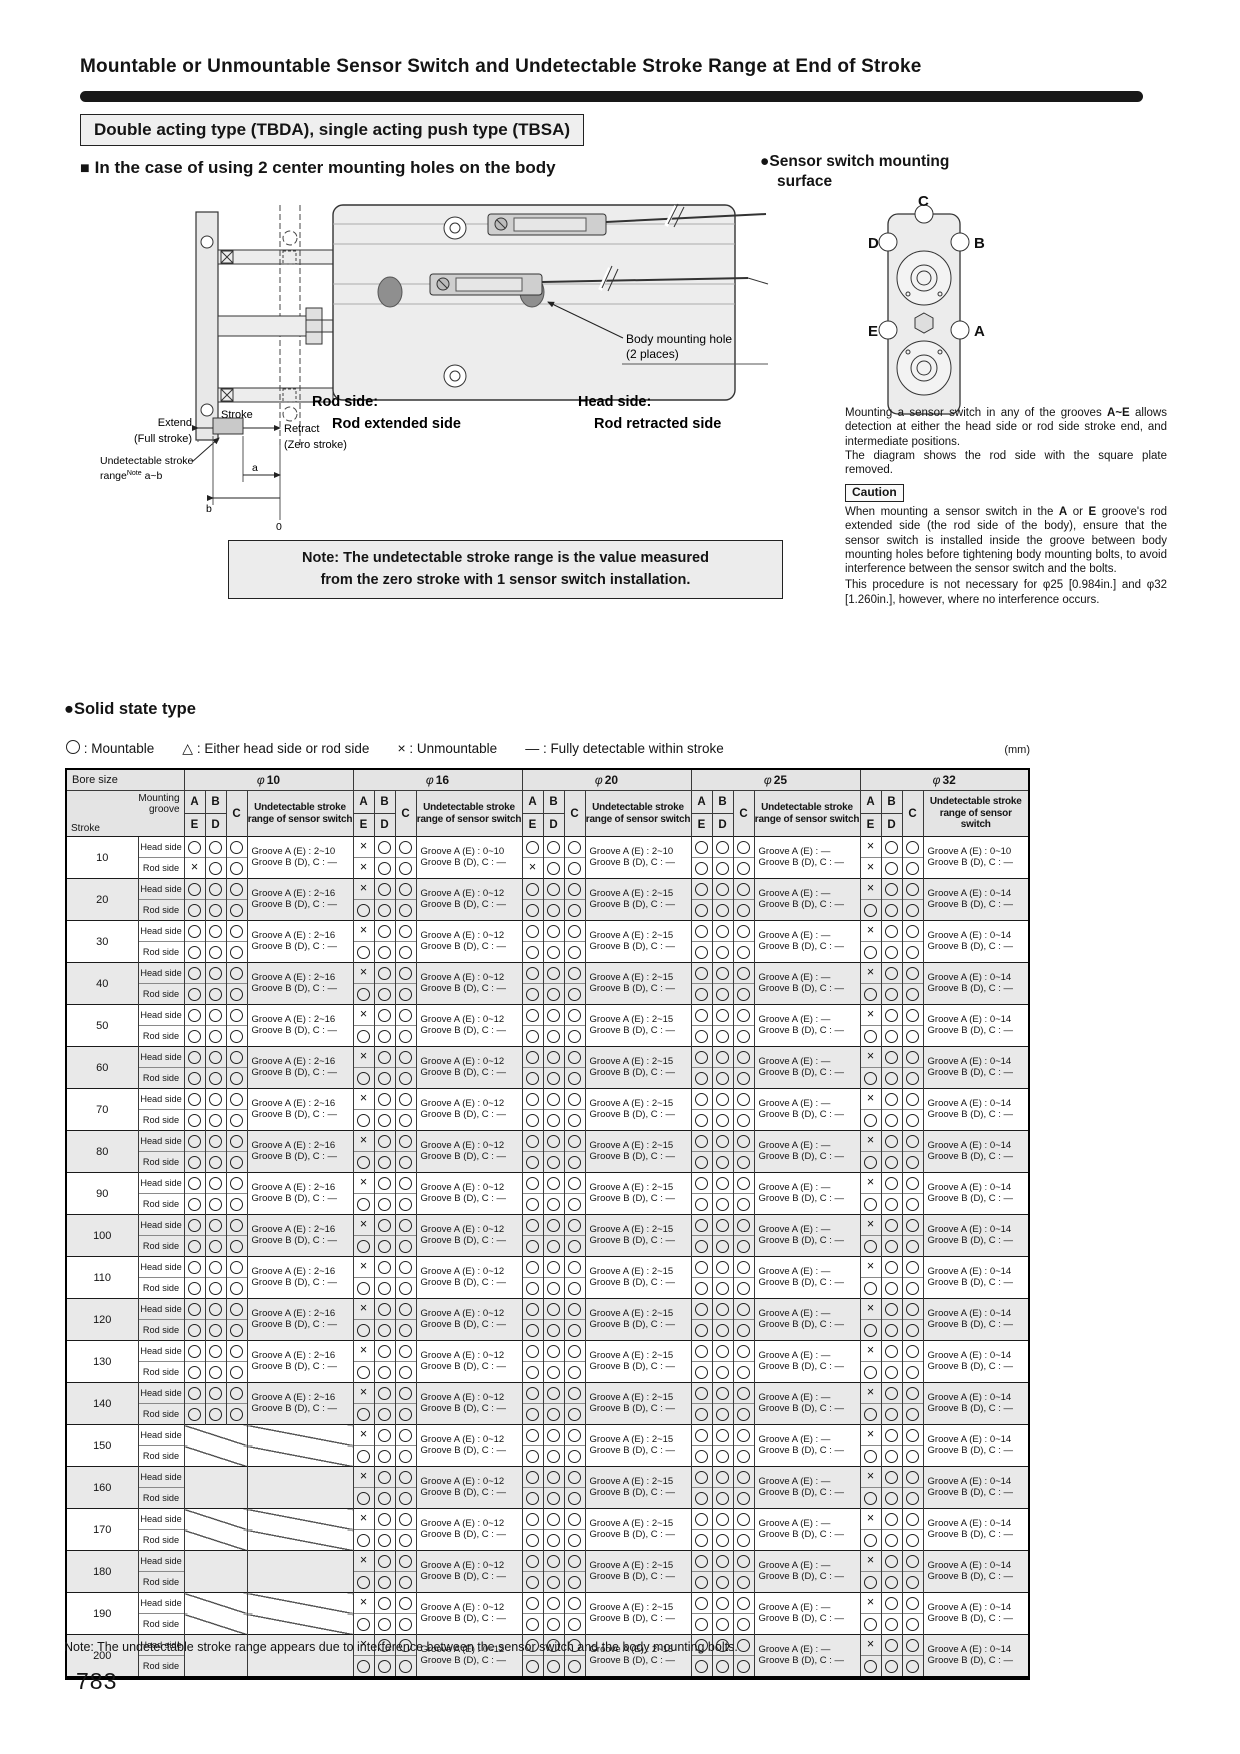  Describe the element at coordinates (293, 935) in the screenshot. I see `groove-a-range: Groove A (E) : 2~16` at that location.